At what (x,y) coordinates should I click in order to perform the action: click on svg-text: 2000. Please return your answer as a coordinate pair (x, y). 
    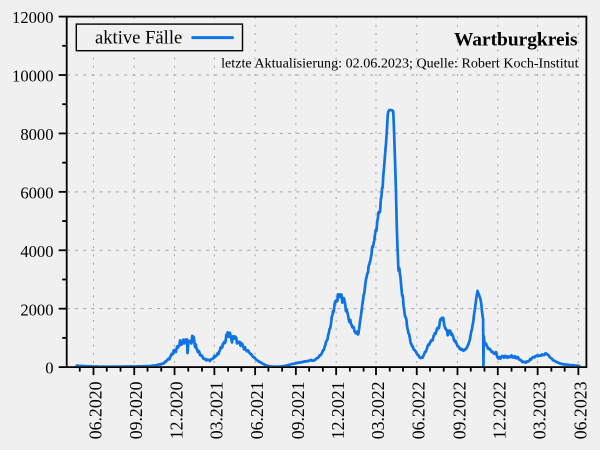
    Looking at the image, I should click on (36, 309).